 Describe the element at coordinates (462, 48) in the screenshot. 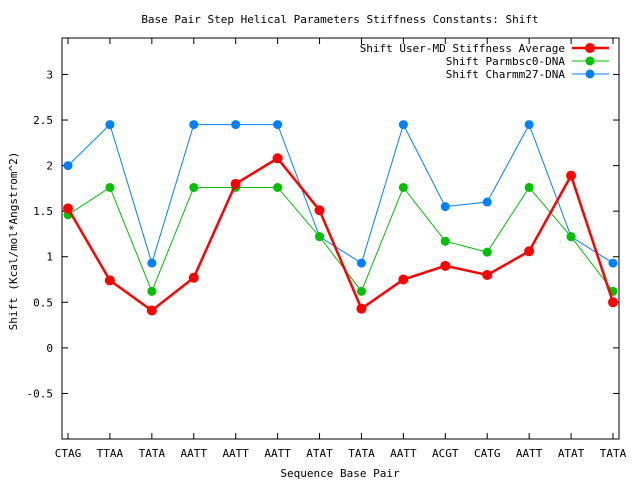

I see `legend-label: Shift User-MD Stiffness Average` at that location.